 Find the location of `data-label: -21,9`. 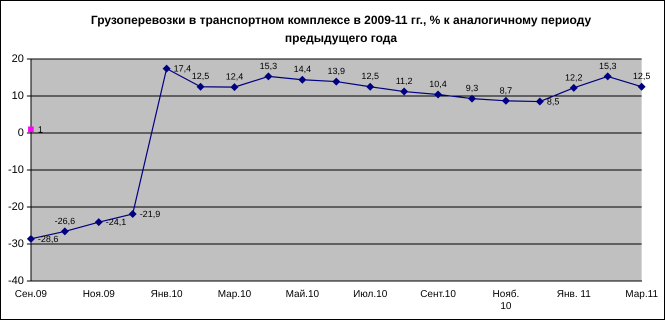

data-label: -21,9 is located at coordinates (150, 214).